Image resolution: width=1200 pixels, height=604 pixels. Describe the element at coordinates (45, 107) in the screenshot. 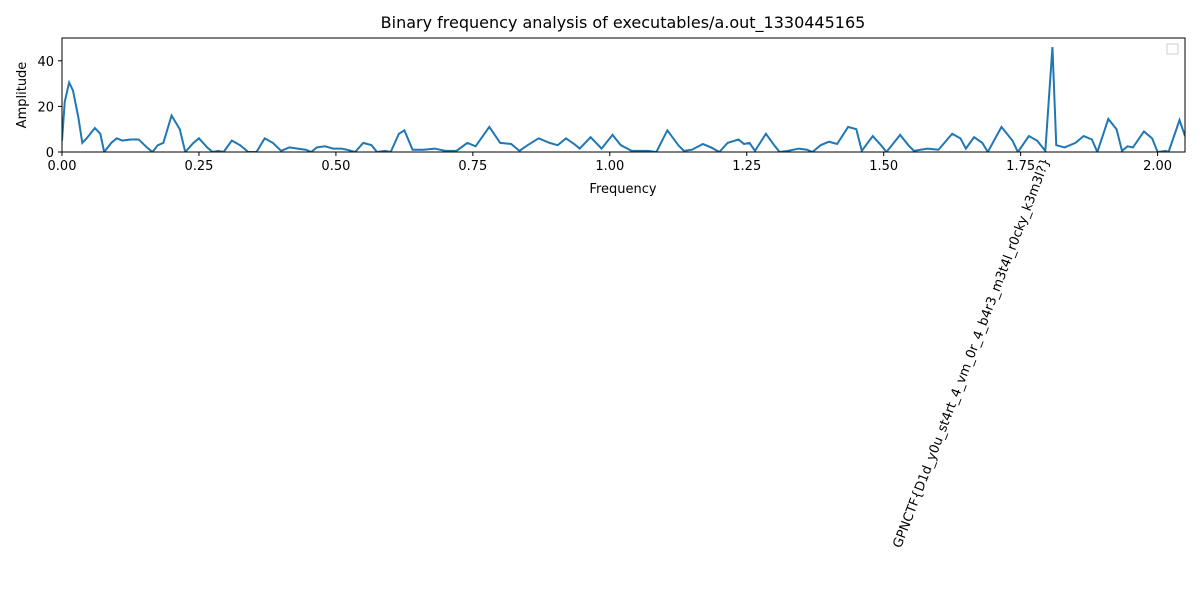

I see `y-tick-label: 20` at that location.